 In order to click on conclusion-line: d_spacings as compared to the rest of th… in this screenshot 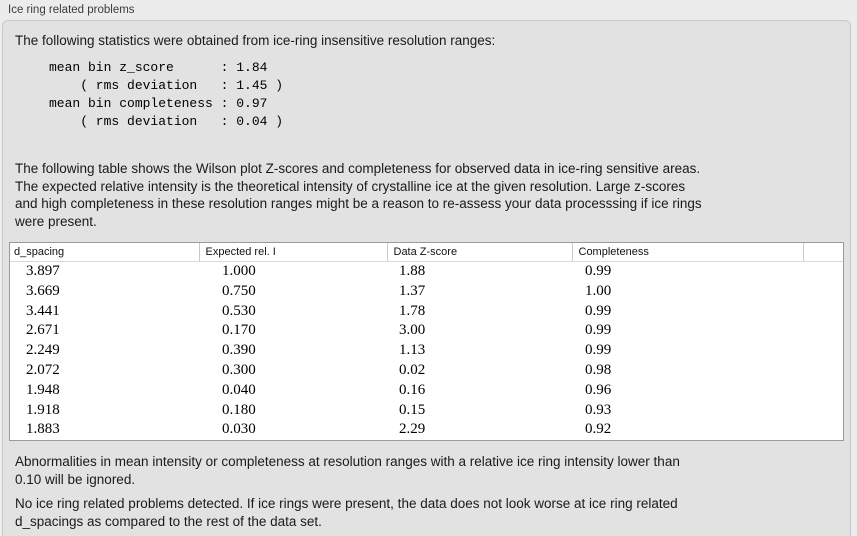, I will do `click(168, 522)`.